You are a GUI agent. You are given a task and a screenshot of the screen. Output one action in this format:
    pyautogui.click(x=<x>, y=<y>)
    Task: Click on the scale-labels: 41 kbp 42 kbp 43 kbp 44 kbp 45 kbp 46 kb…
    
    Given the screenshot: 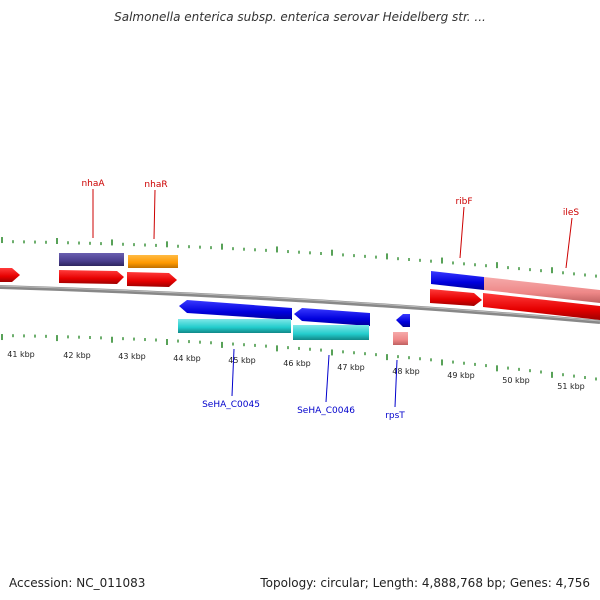 What is the action you would take?
    pyautogui.click(x=296, y=370)
    